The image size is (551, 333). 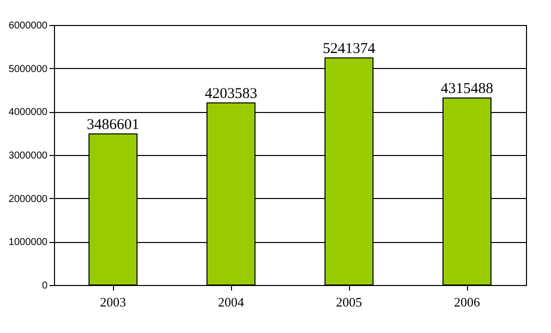 What do you see at coordinates (28, 26) in the screenshot?
I see `y-tick-label: 6000000` at bounding box center [28, 26].